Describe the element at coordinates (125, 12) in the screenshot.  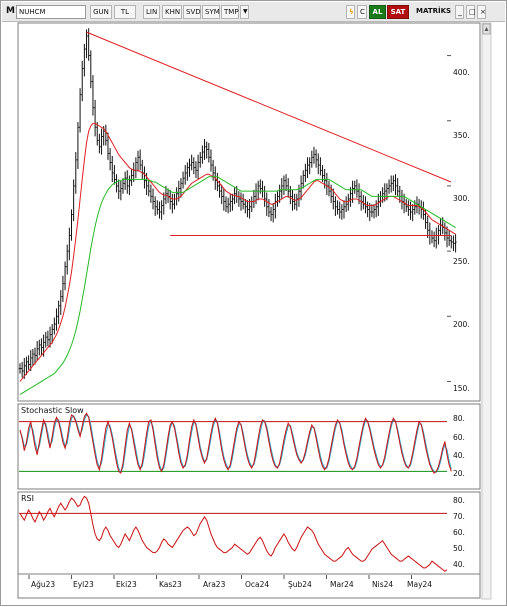
I see `currency-button: TL` at that location.